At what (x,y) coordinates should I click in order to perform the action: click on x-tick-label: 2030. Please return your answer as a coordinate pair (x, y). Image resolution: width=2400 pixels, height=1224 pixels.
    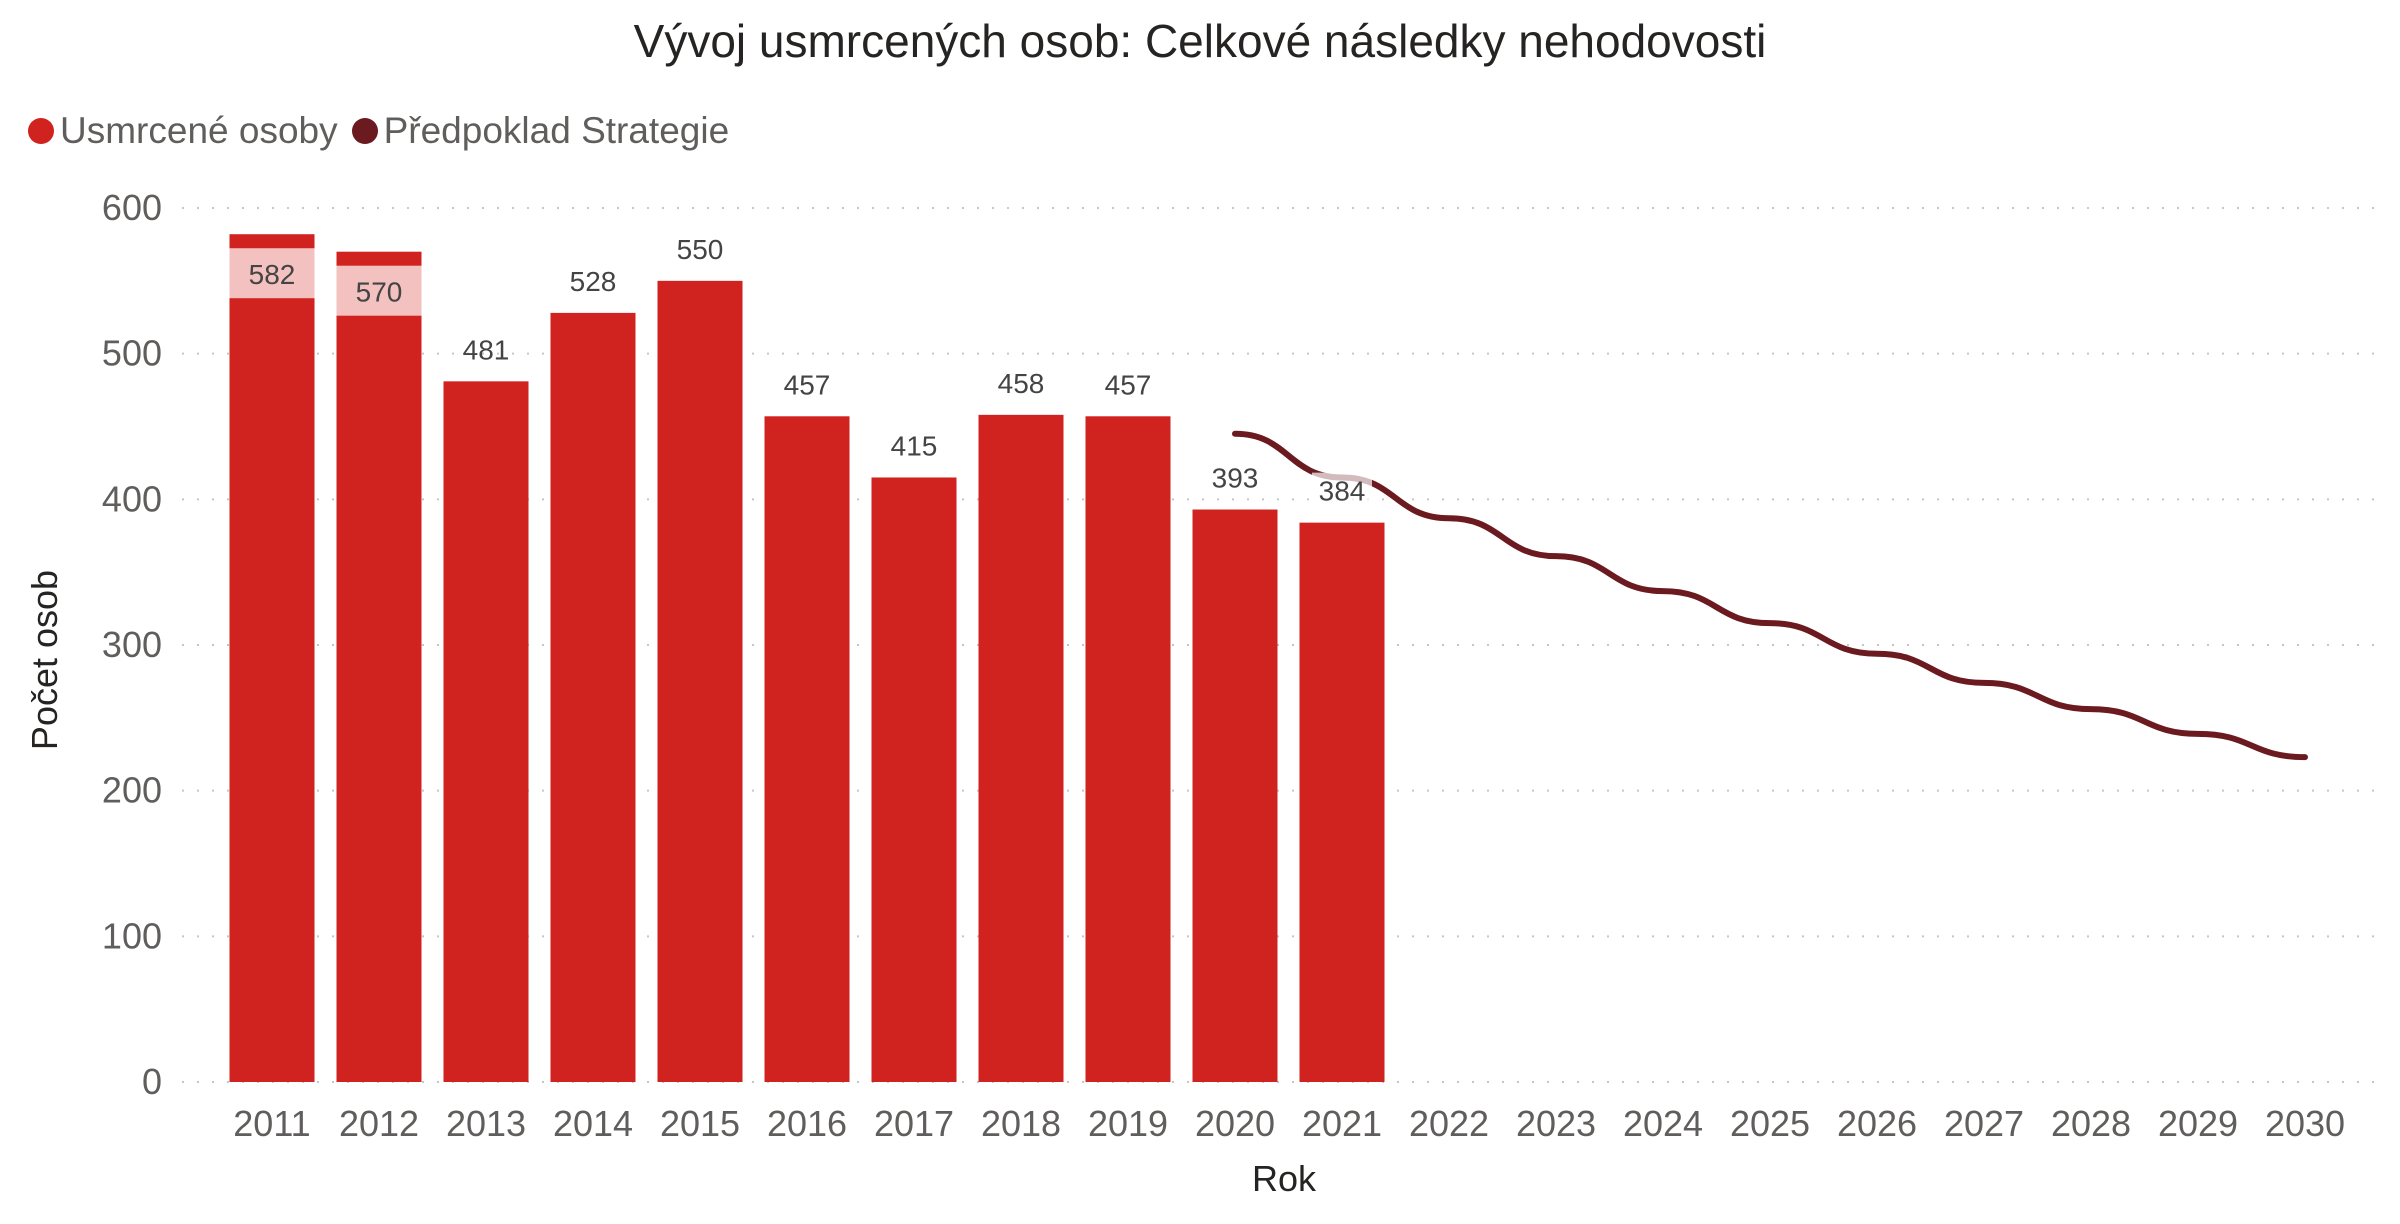
    Looking at the image, I should click on (2305, 1123).